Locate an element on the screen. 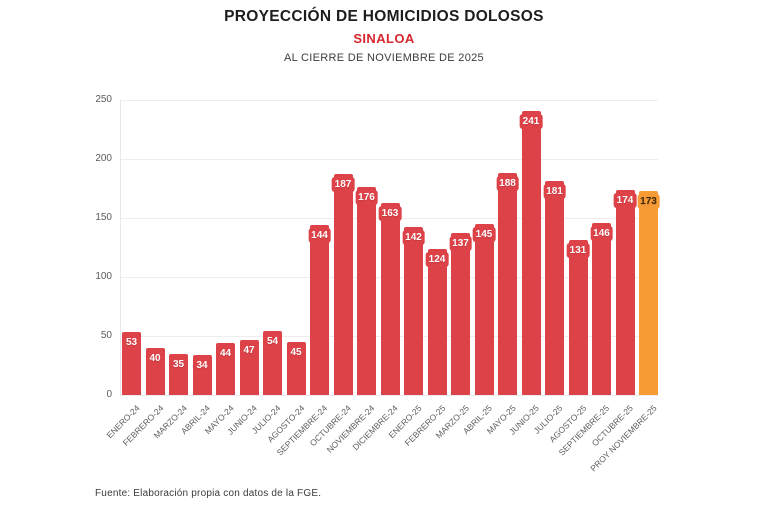 The height and width of the screenshot is (512, 768). bar-value-label: 44 is located at coordinates (225, 354).